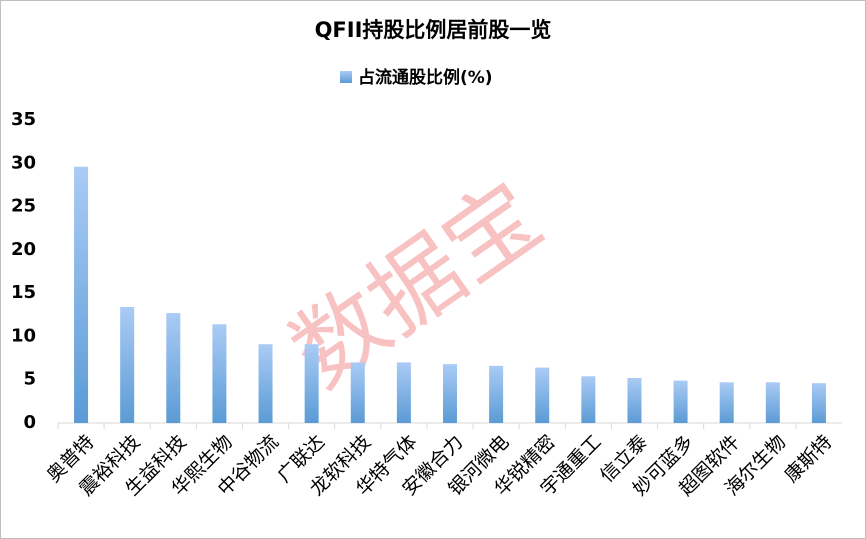  What do you see at coordinates (23, 292) in the screenshot?
I see `y-tick-label: 15` at bounding box center [23, 292].